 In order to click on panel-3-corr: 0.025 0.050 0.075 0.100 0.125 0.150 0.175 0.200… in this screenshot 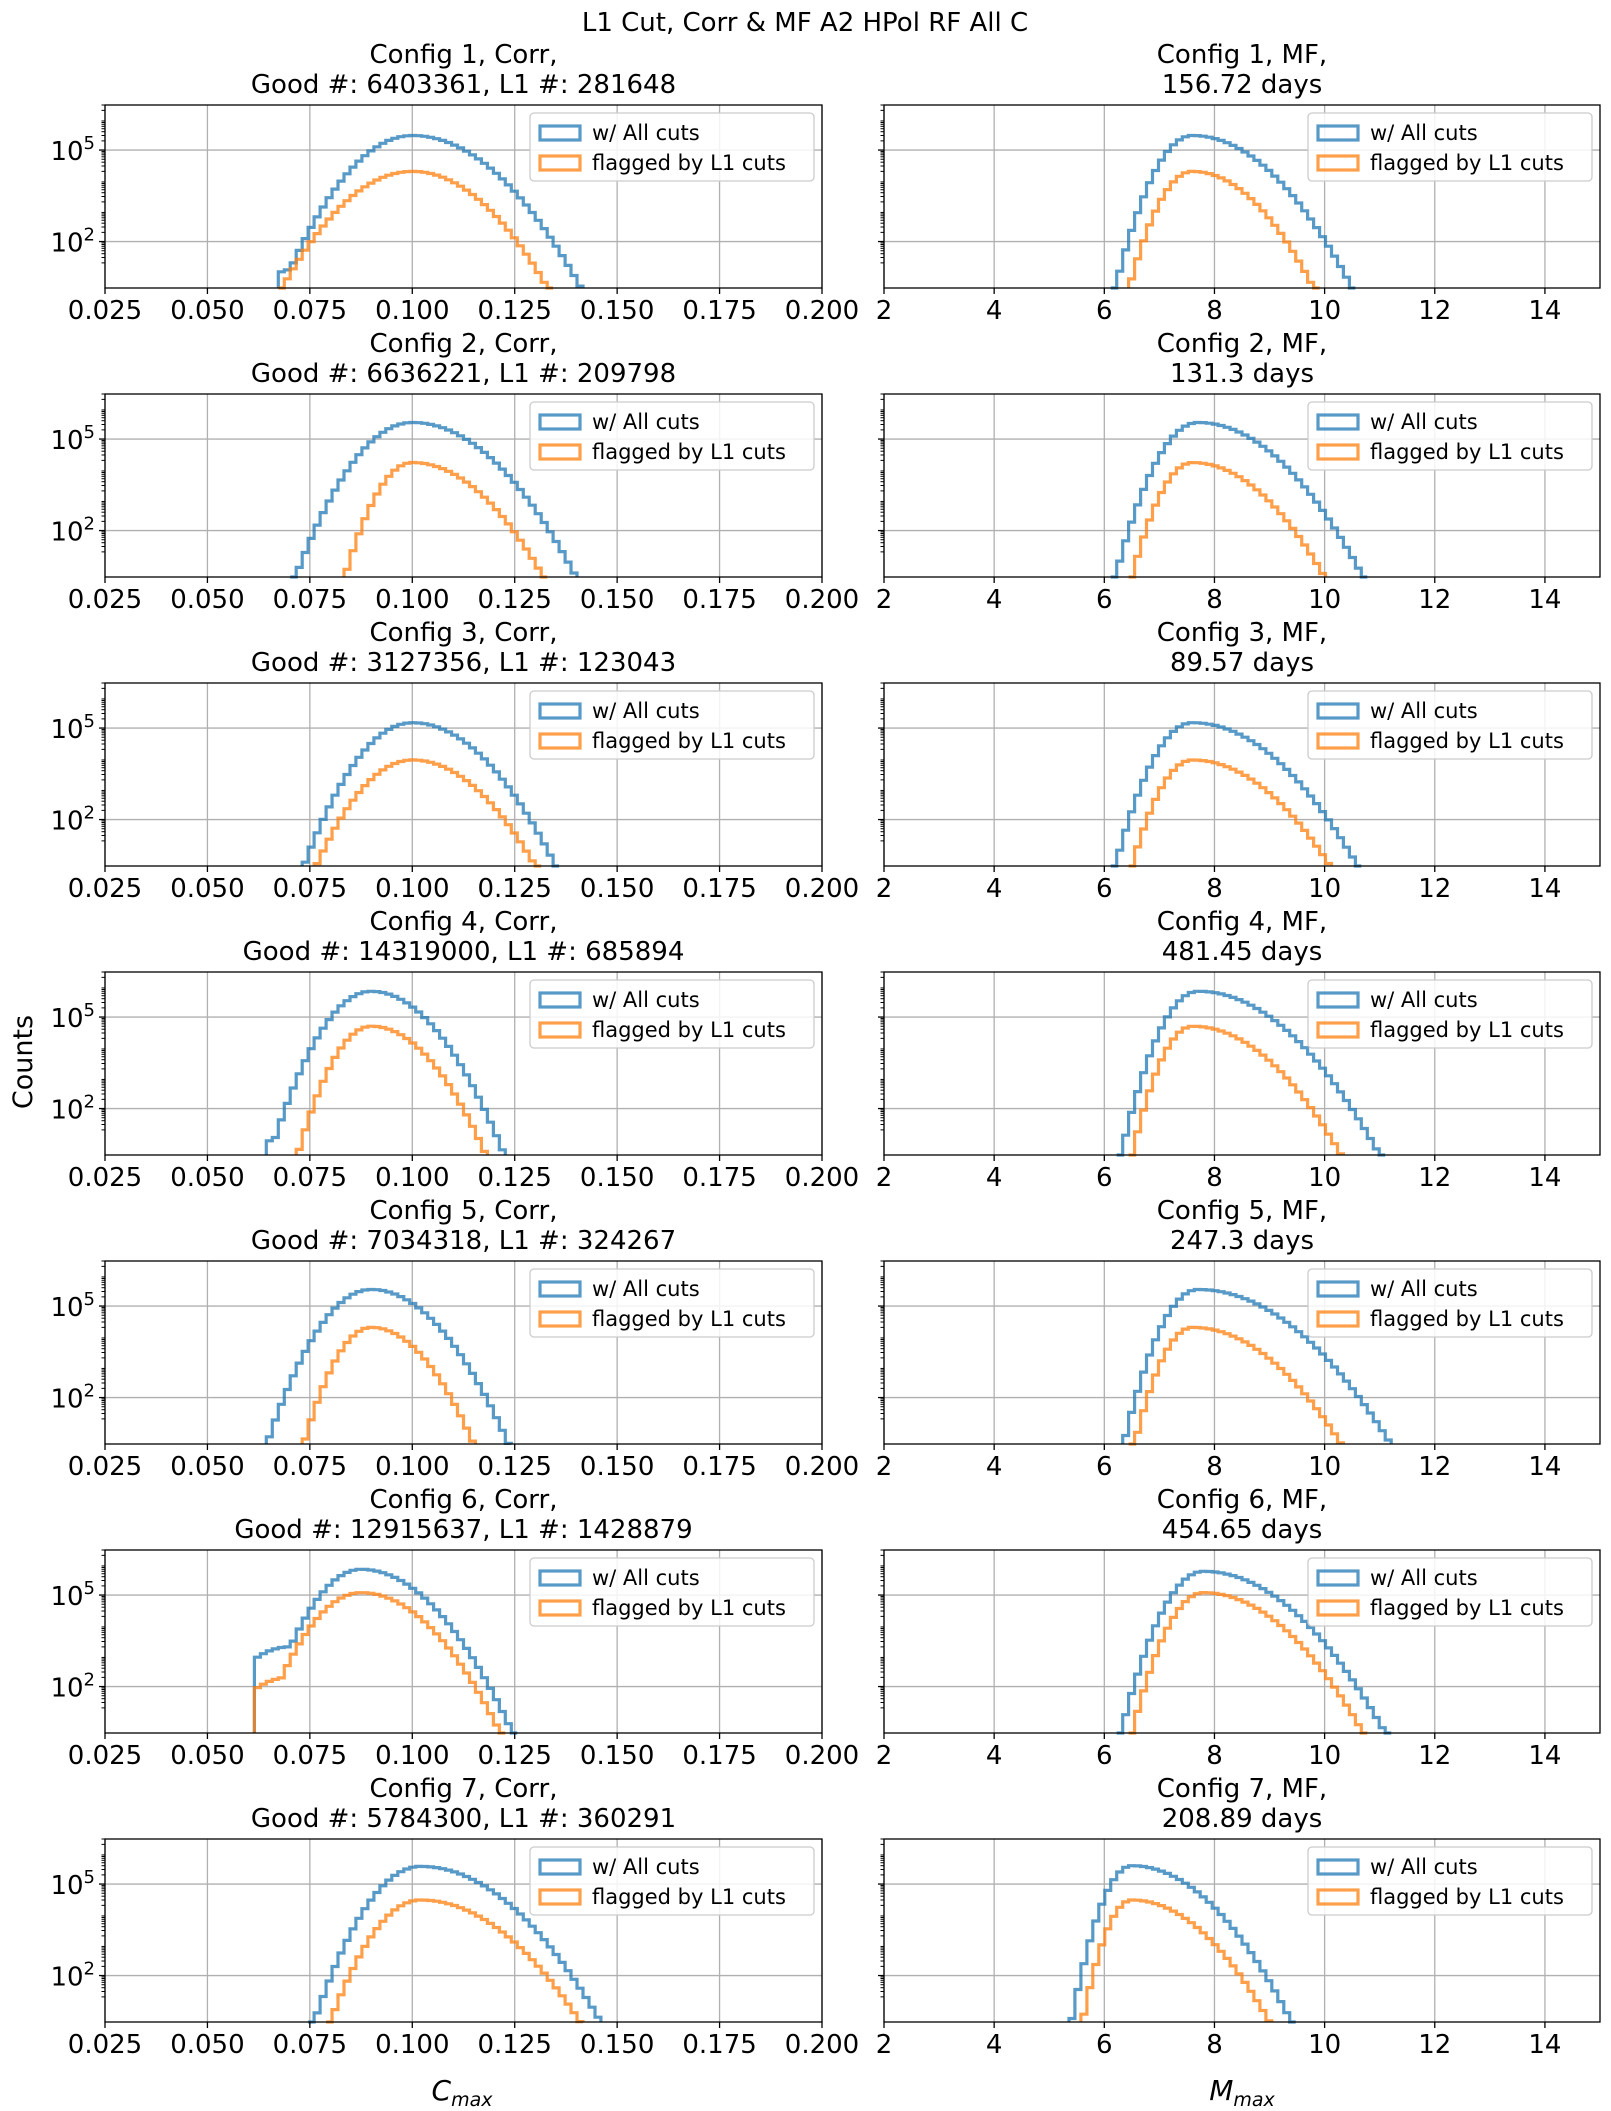, I will do `click(454, 761)`.